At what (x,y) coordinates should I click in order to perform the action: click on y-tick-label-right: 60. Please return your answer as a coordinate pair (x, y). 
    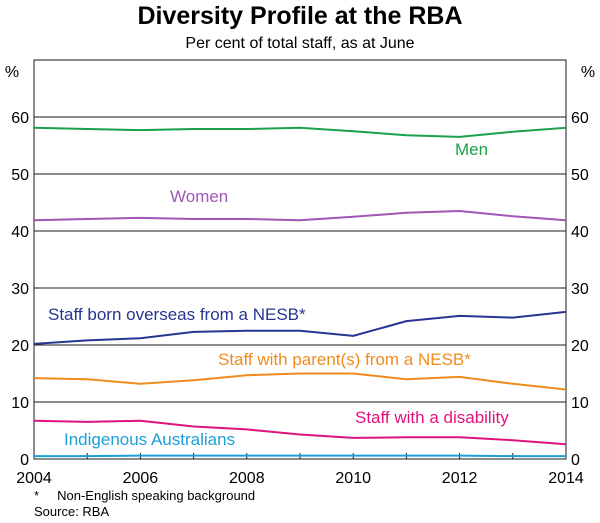
    Looking at the image, I should click on (580, 118).